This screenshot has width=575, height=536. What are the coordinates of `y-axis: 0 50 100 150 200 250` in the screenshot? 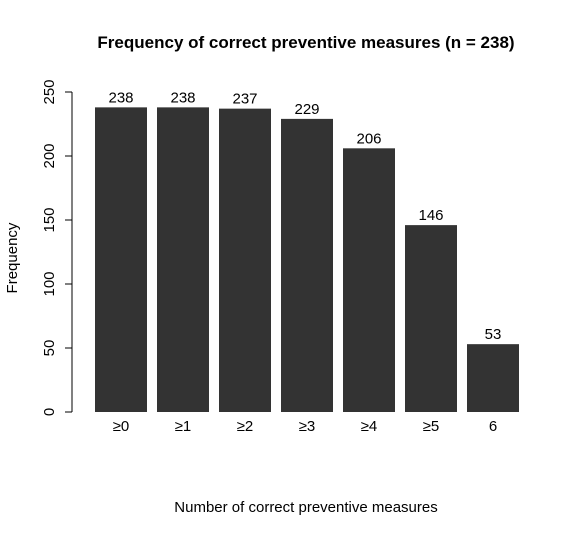 It's located at (56, 247).